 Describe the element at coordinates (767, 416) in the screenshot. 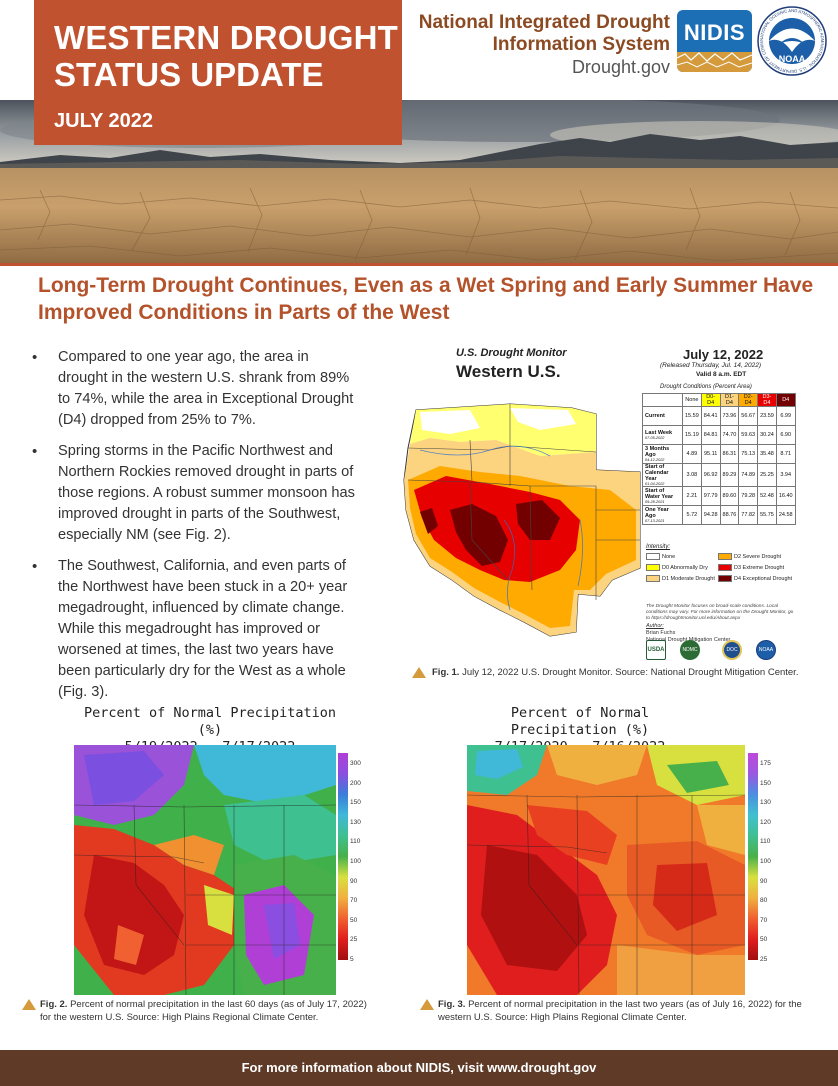

I see `table-cell: 23.59` at that location.